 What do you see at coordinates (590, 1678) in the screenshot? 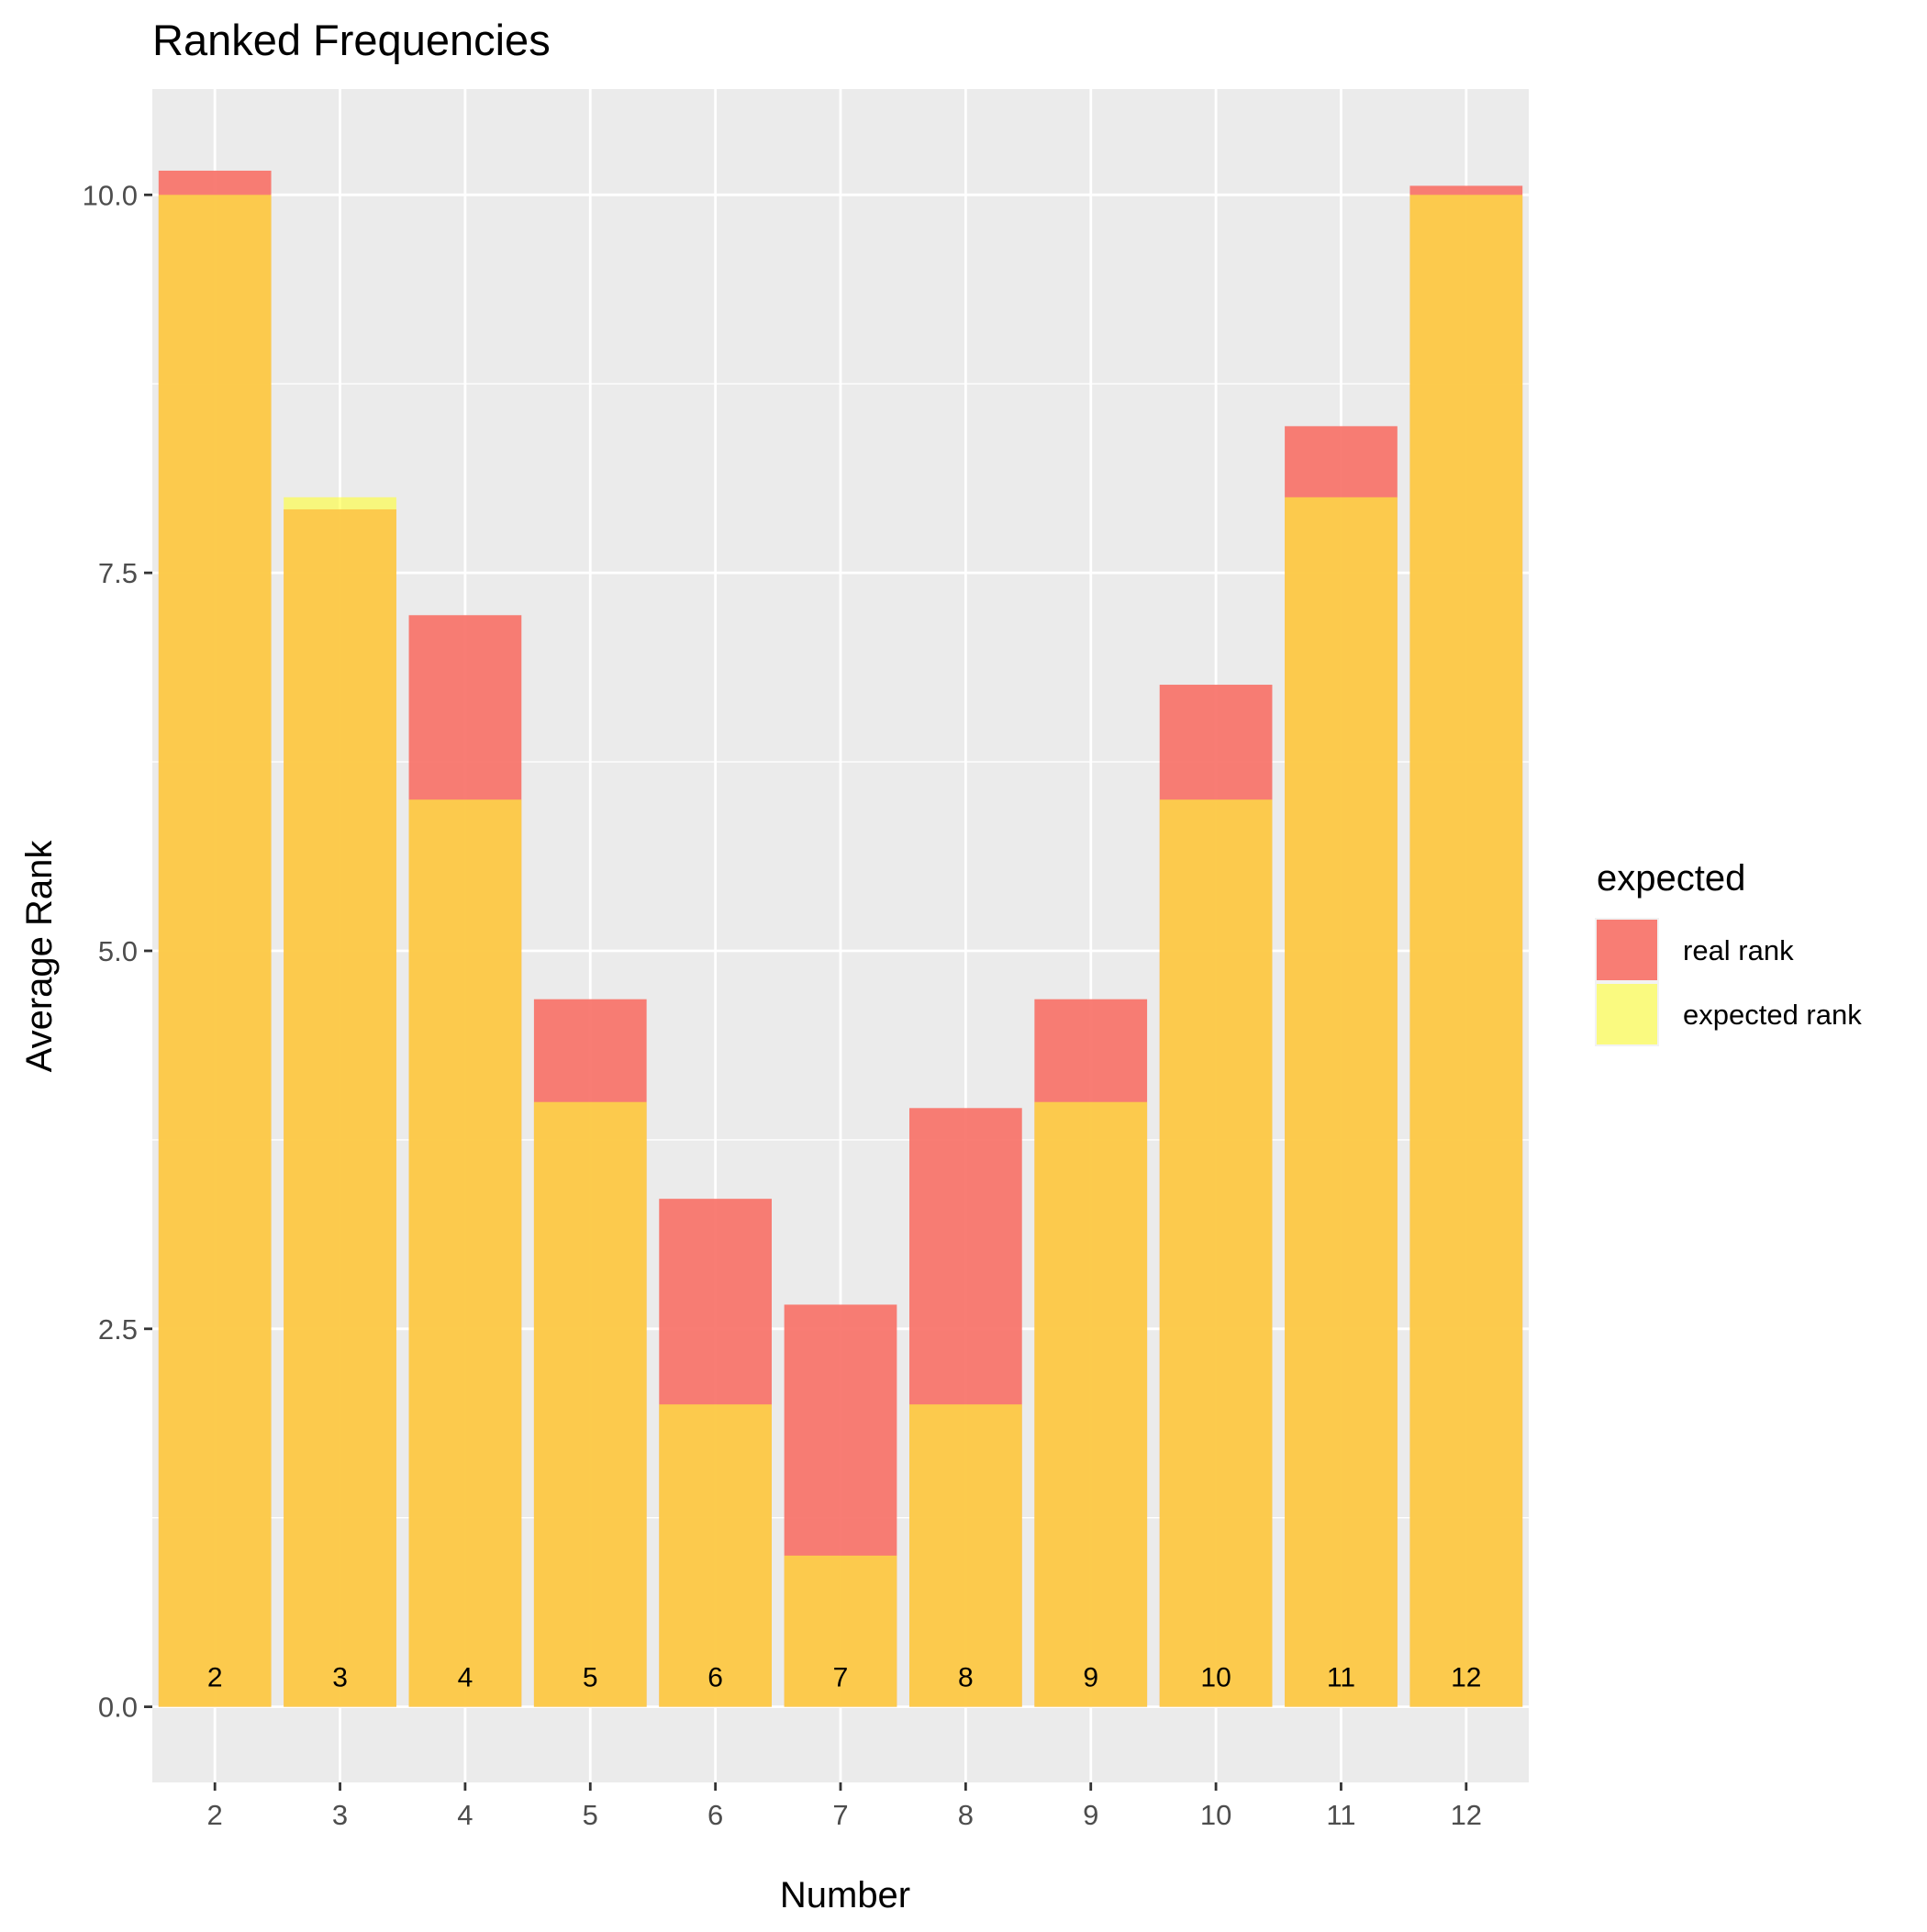
I see `bar-label: 5` at bounding box center [590, 1678].